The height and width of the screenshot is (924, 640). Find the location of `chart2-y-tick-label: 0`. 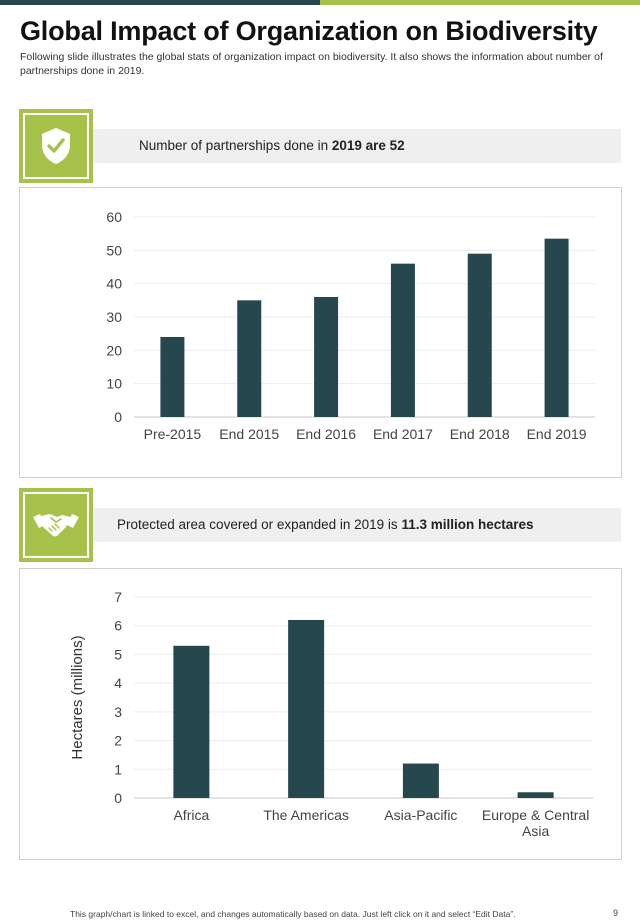

chart2-y-tick-label: 0 is located at coordinates (118, 798).